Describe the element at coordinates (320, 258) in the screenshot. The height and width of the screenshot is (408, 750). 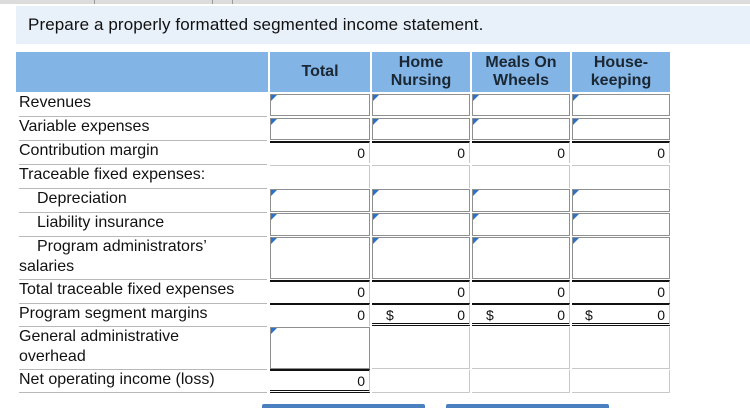
I see `program-admin-salaries-total-input` at that location.